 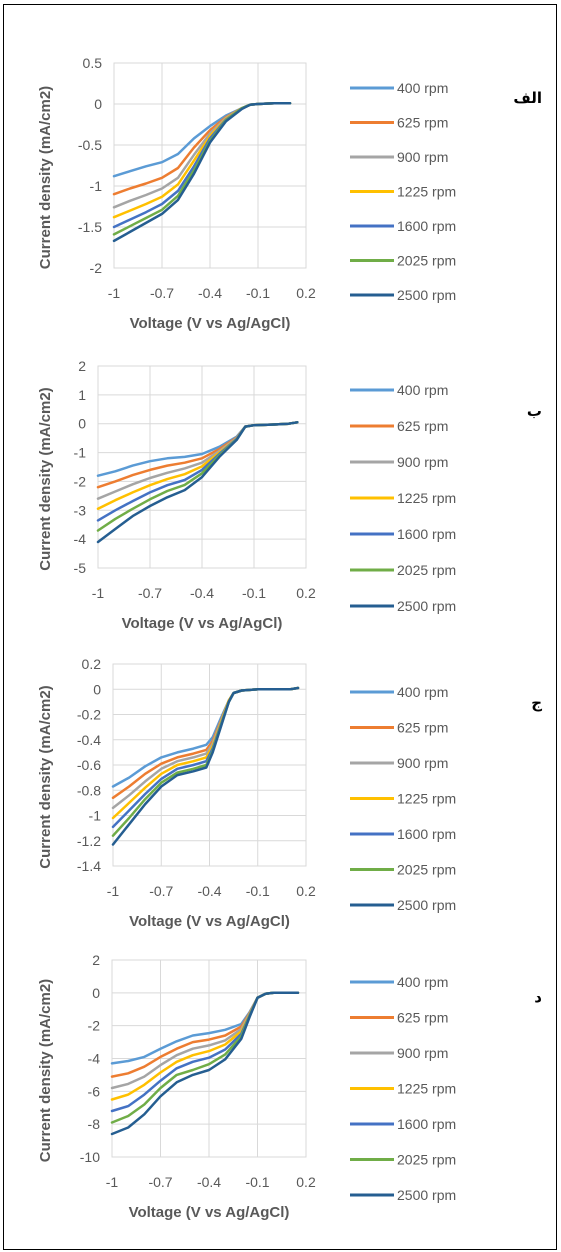 What do you see at coordinates (93, 63) in the screenshot?
I see `y-tick-label: 0.5` at bounding box center [93, 63].